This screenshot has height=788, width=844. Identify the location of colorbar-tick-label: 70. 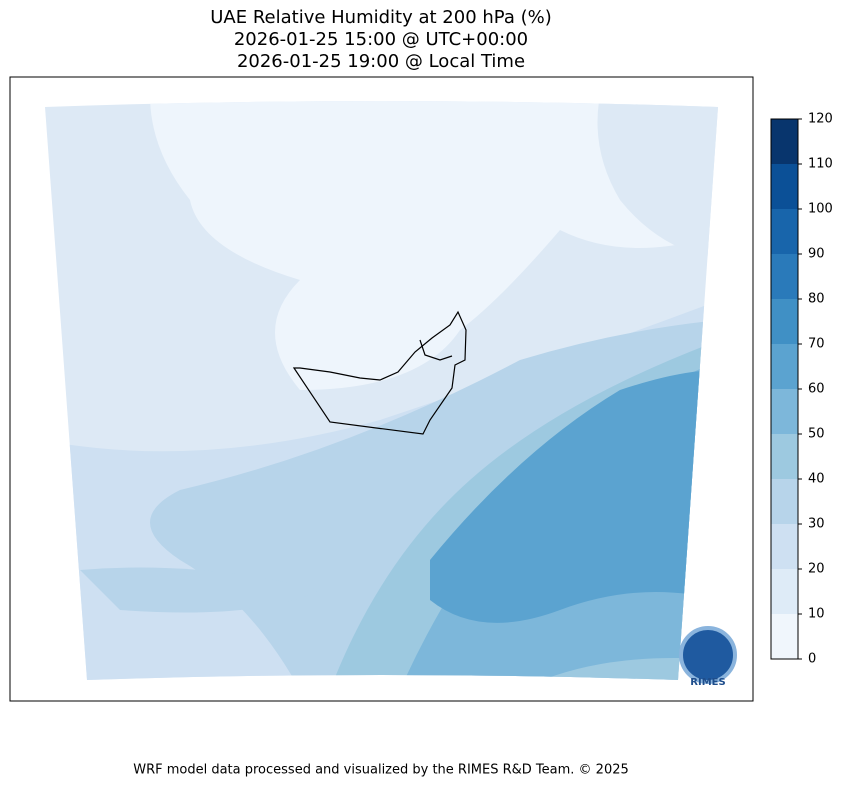
(816, 344).